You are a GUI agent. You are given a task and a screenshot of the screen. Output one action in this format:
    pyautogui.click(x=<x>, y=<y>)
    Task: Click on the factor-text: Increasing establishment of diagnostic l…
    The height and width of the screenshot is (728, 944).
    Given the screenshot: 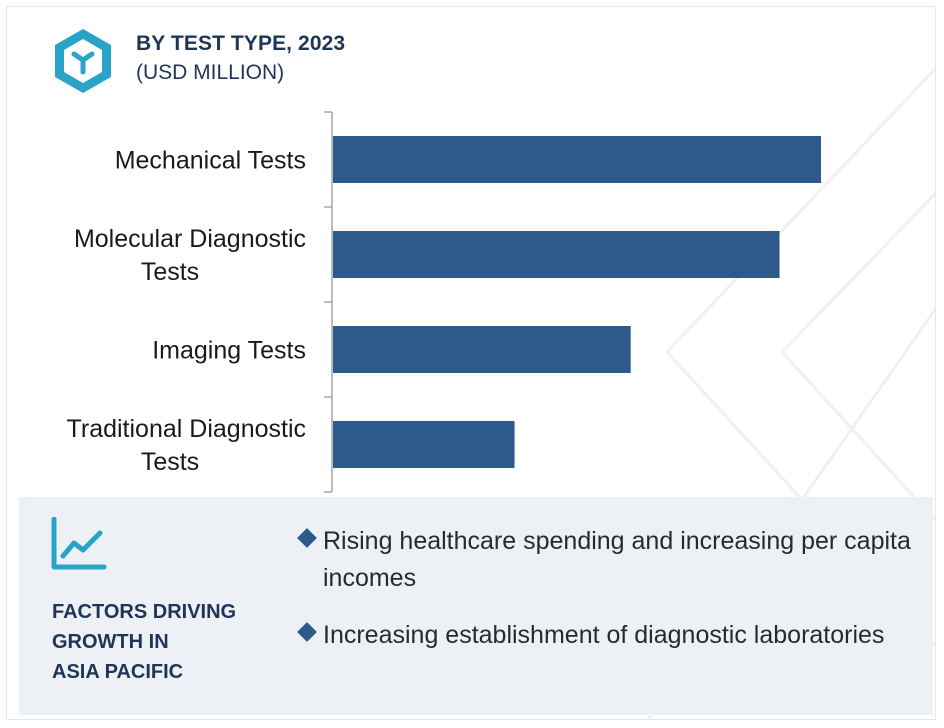 What is the action you would take?
    pyautogui.click(x=604, y=635)
    